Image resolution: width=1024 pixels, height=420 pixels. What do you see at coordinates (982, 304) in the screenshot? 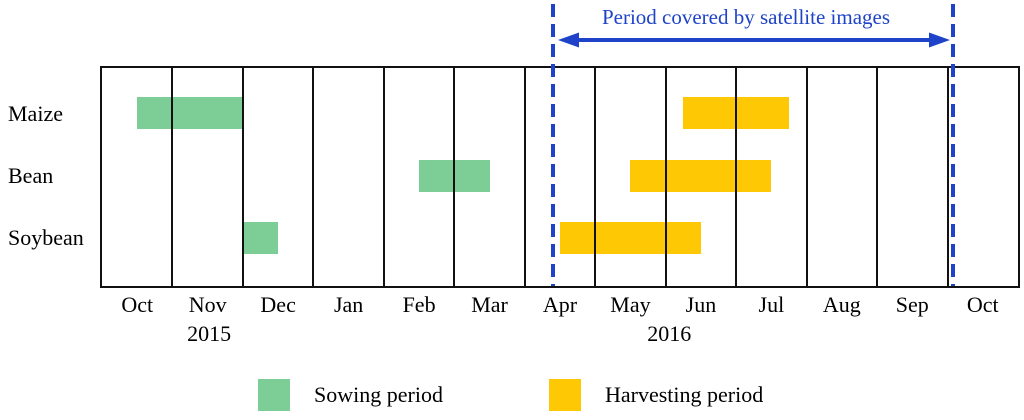
I see `x-tick-oct-12: Oct` at bounding box center [982, 304].